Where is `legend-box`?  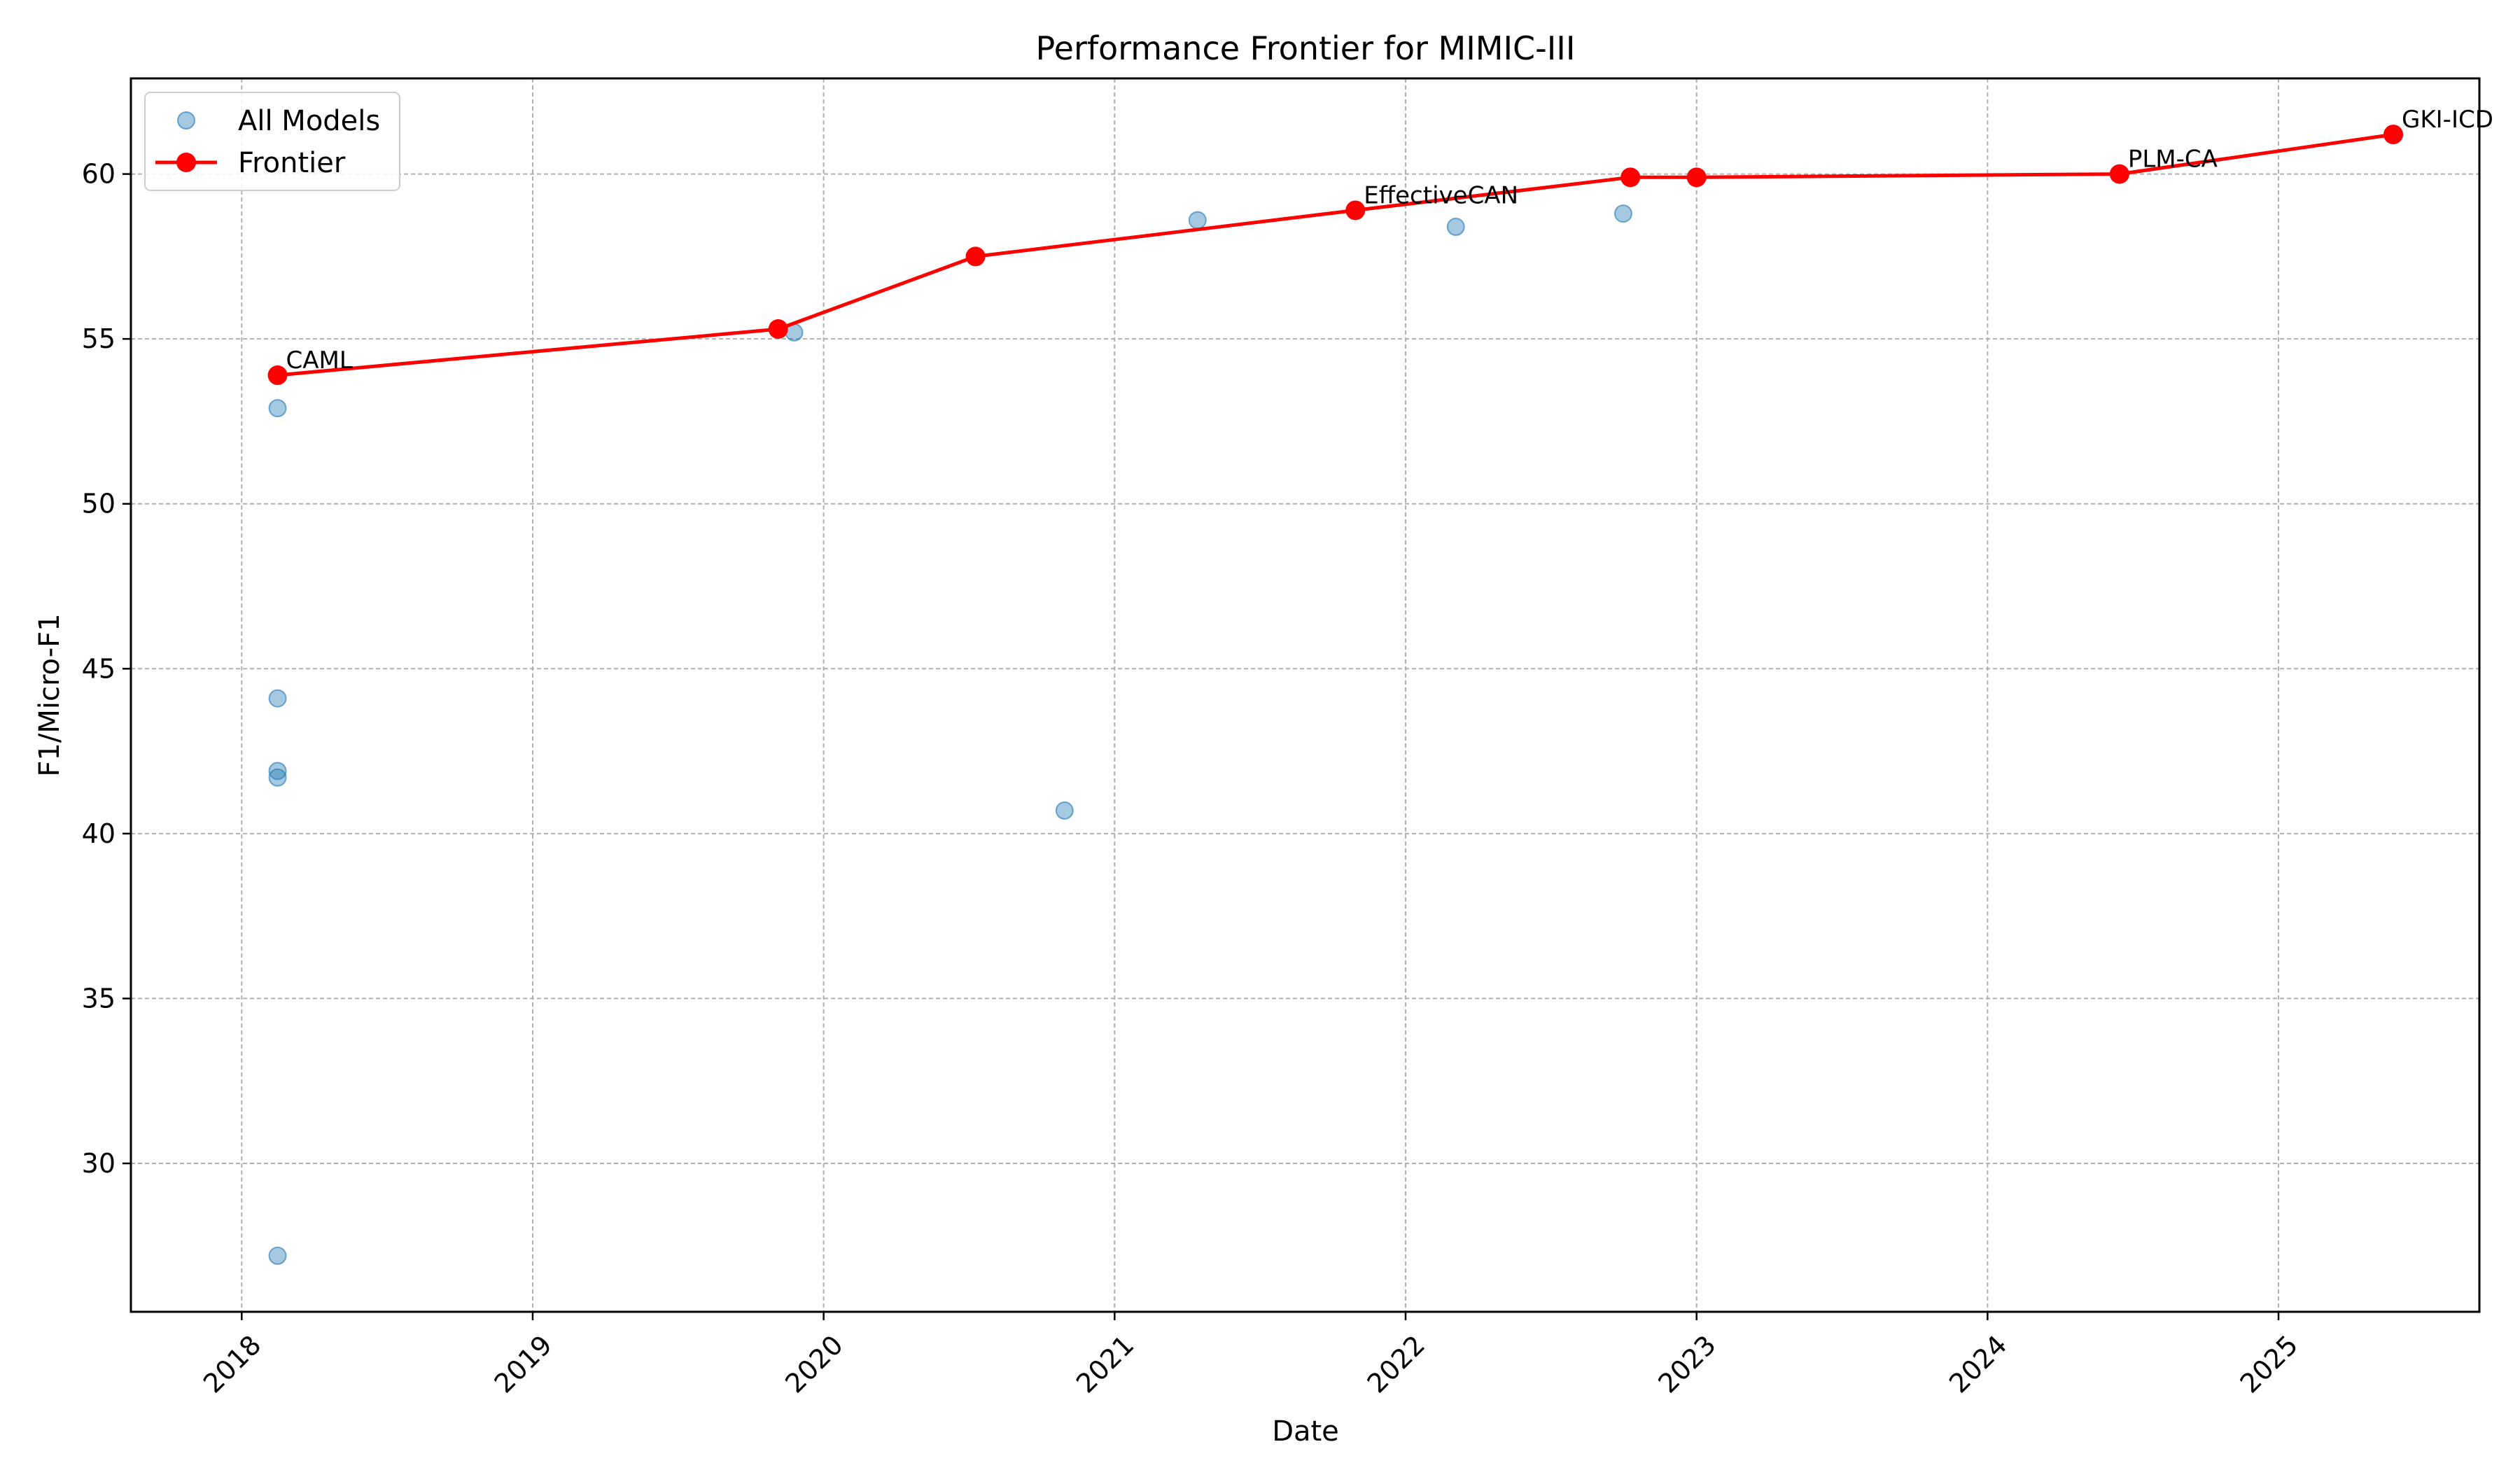
legend-box is located at coordinates (272, 141).